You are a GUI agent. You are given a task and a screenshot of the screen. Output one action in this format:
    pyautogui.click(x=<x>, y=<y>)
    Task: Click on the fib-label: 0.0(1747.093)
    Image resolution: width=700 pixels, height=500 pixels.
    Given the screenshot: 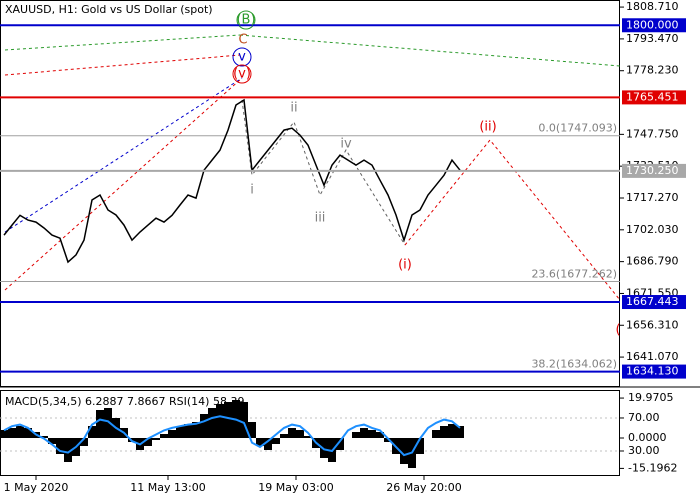 What is the action you would take?
    pyautogui.click(x=577, y=128)
    